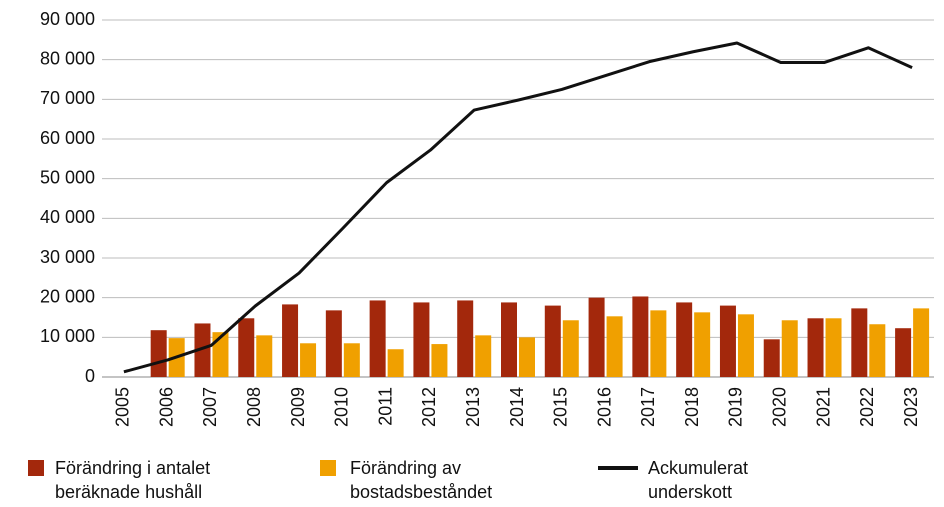 This screenshot has height=507, width=944. Describe the element at coordinates (692, 407) in the screenshot. I see `x-tick-label: 2018` at that location.